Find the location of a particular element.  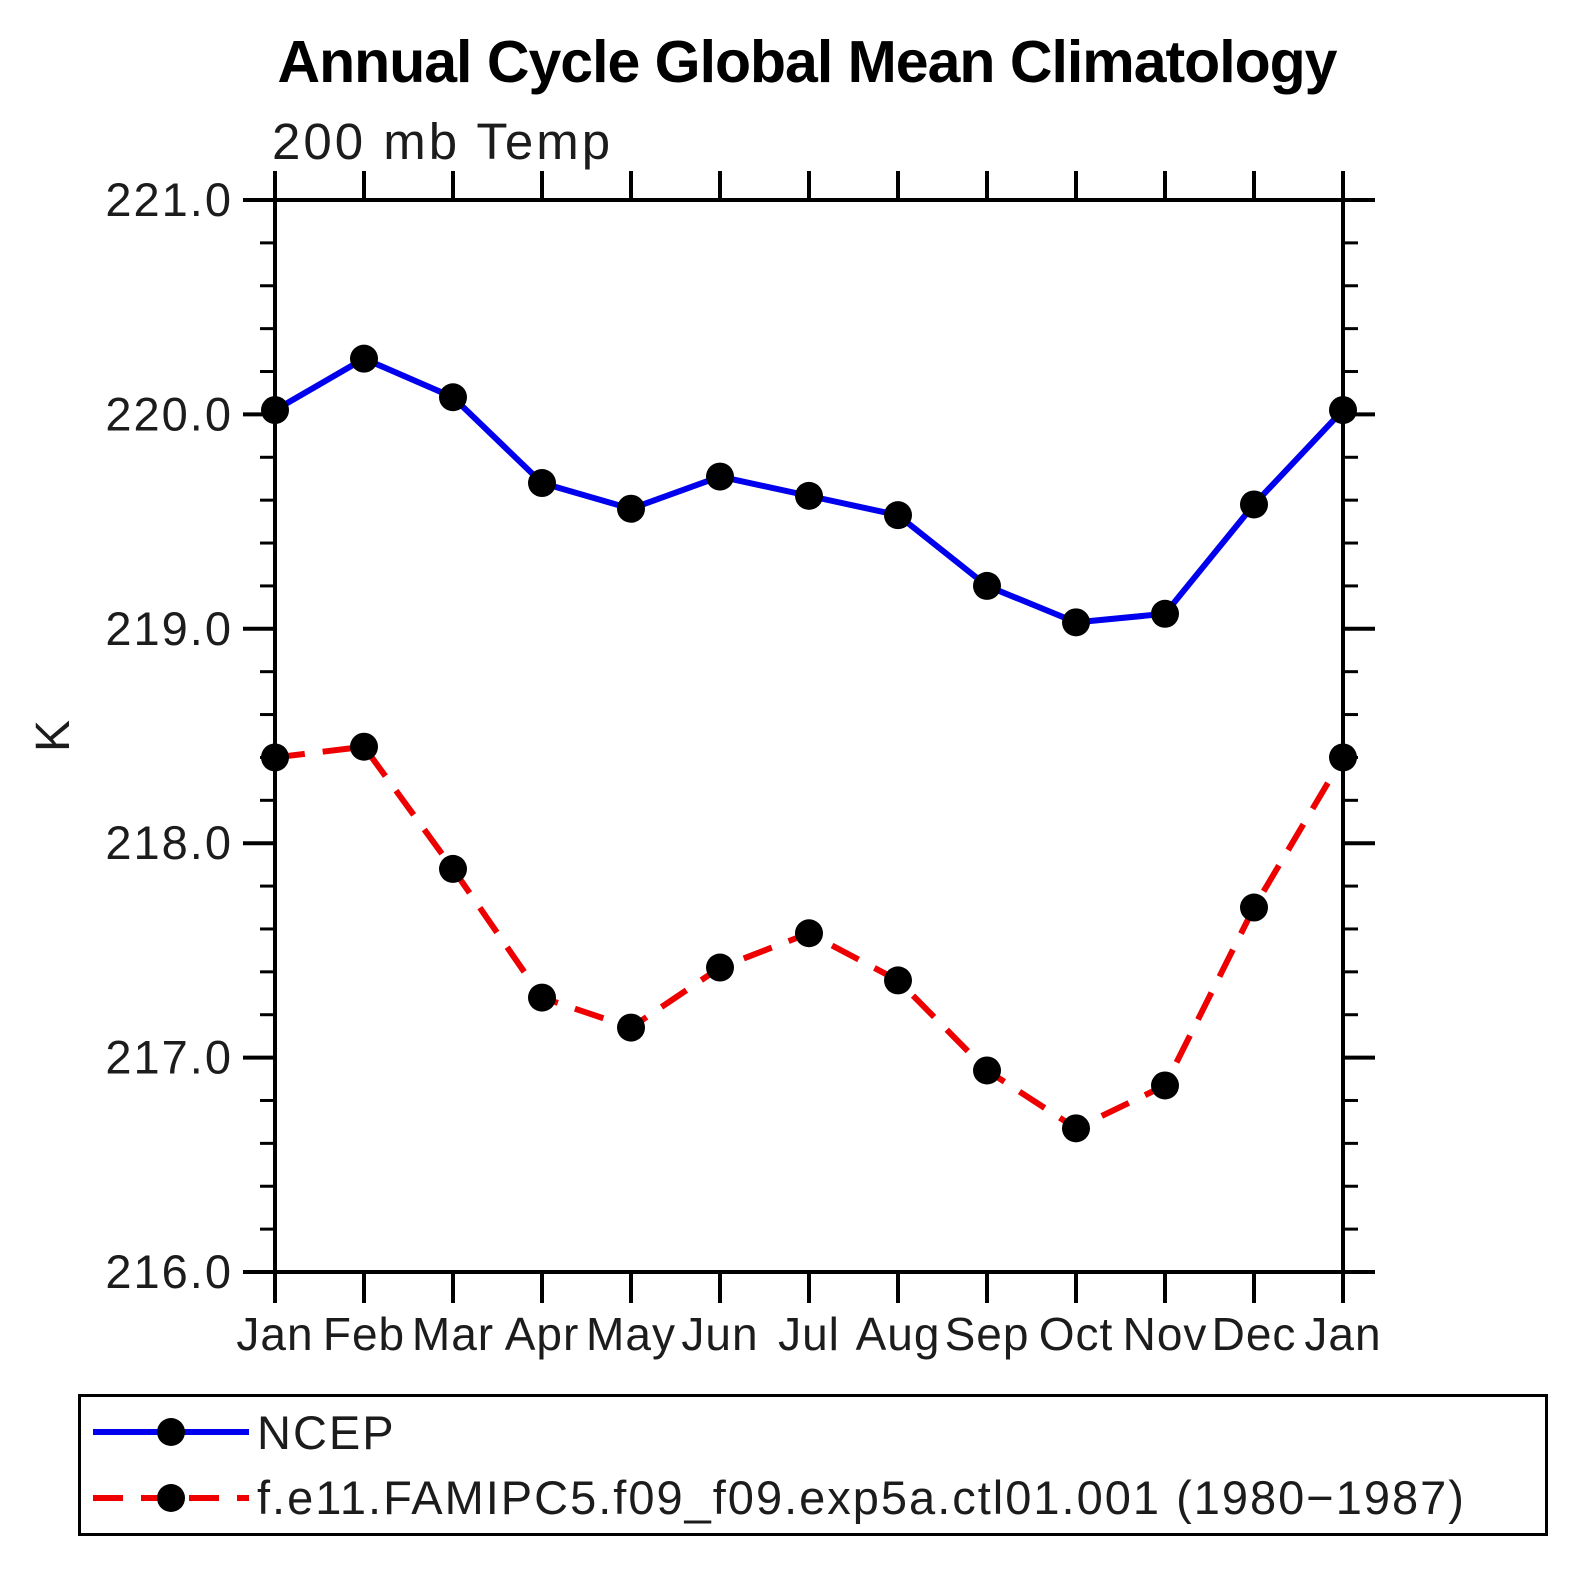

y-tick-label: 216.0 is located at coordinates (169, 1271).